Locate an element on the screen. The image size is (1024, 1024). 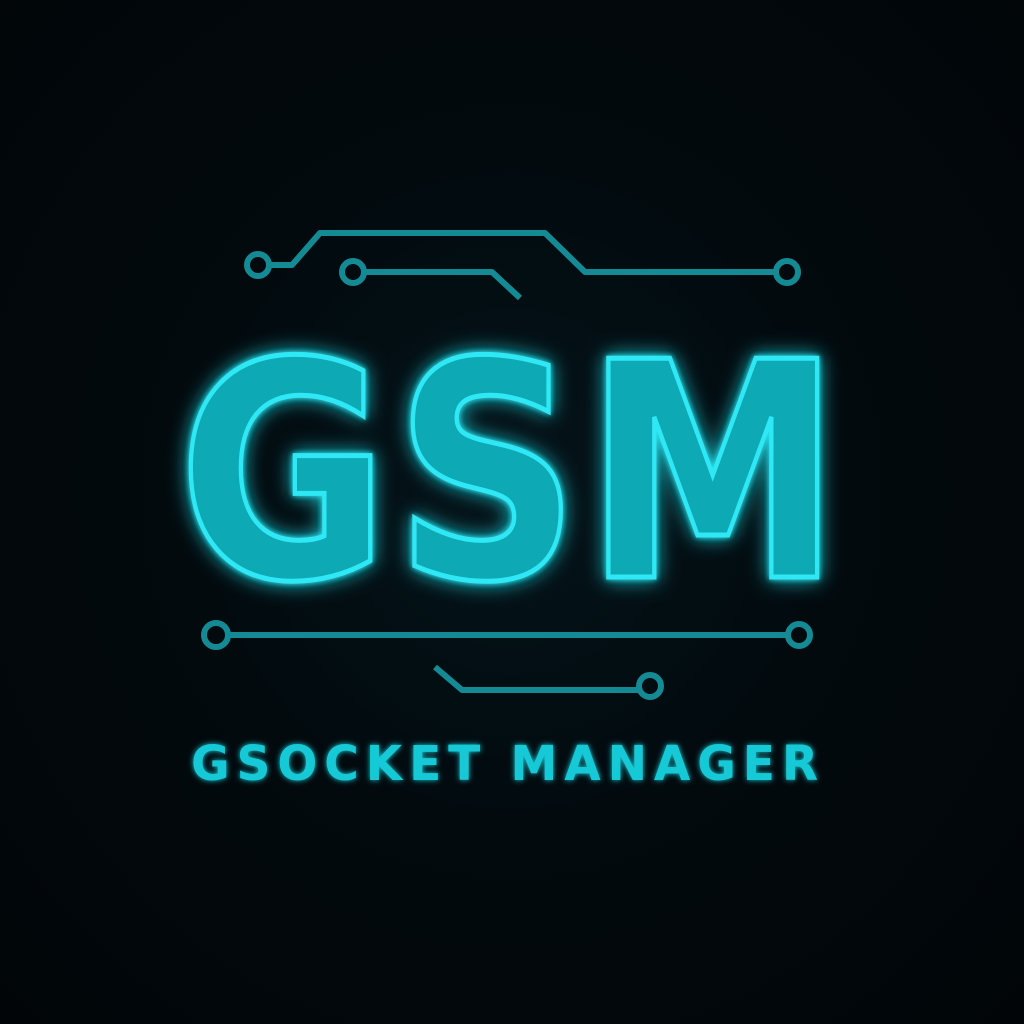
circuit-trace-top is located at coordinates (522, 265).